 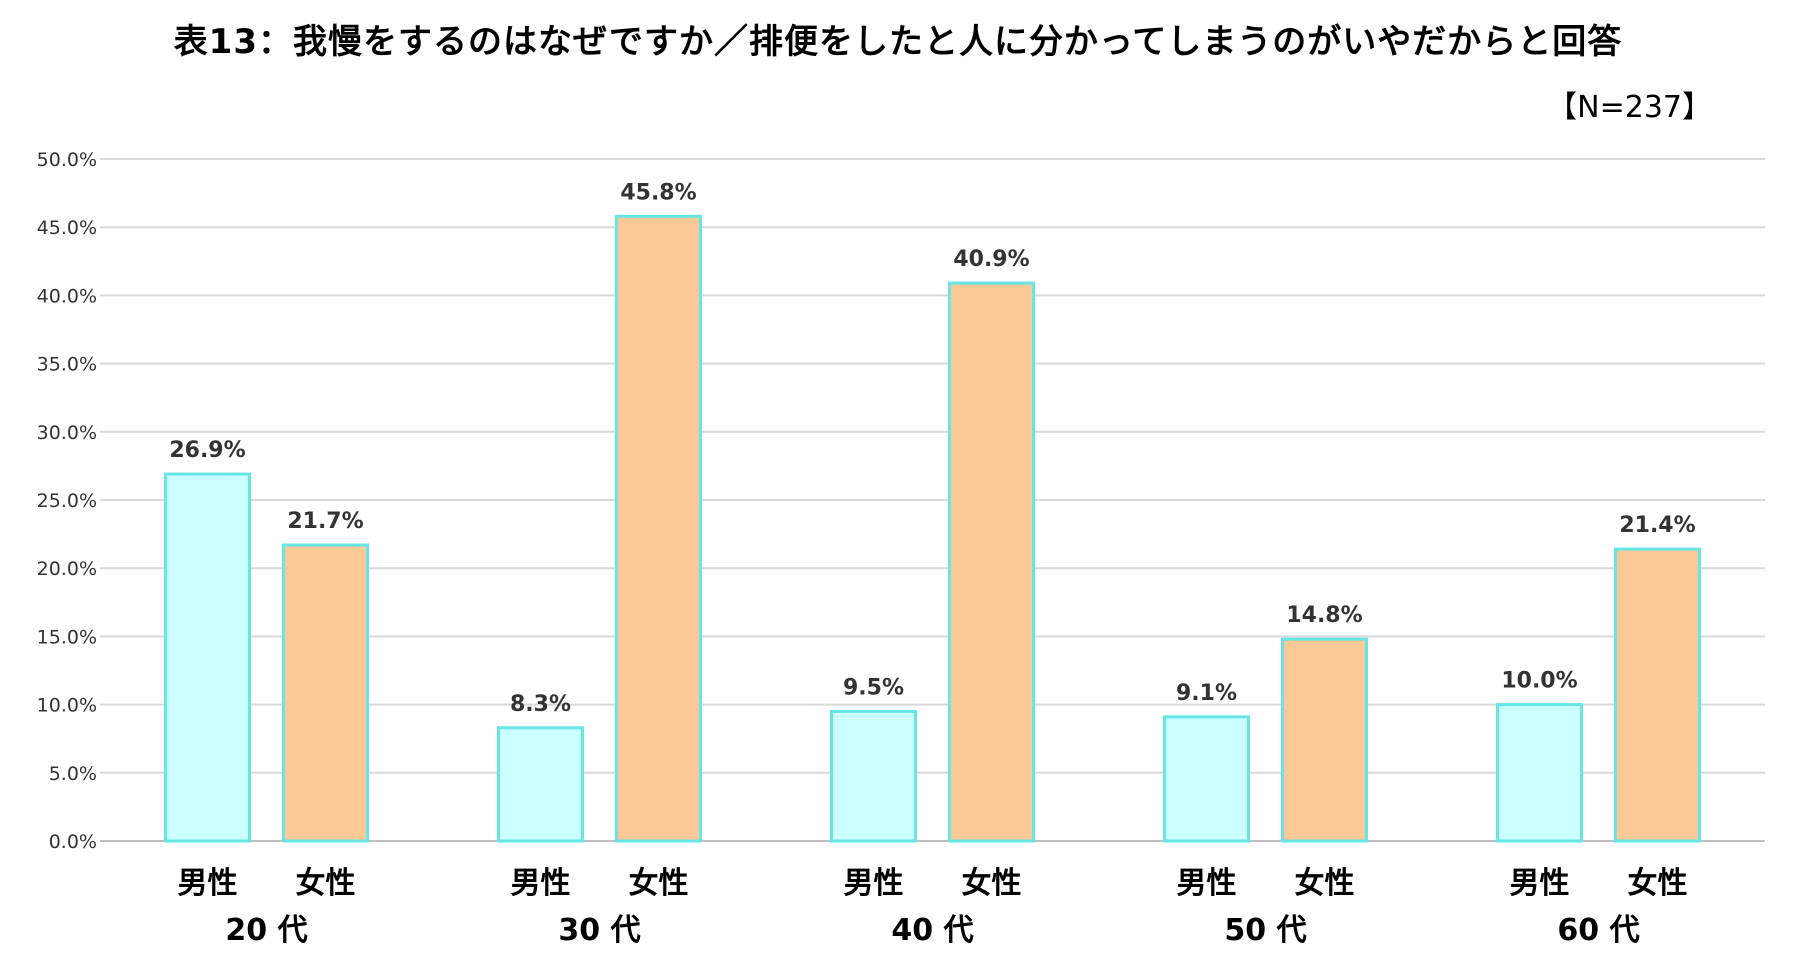 What do you see at coordinates (67, 296) in the screenshot?
I see `y-tick-label: 40.0%` at bounding box center [67, 296].